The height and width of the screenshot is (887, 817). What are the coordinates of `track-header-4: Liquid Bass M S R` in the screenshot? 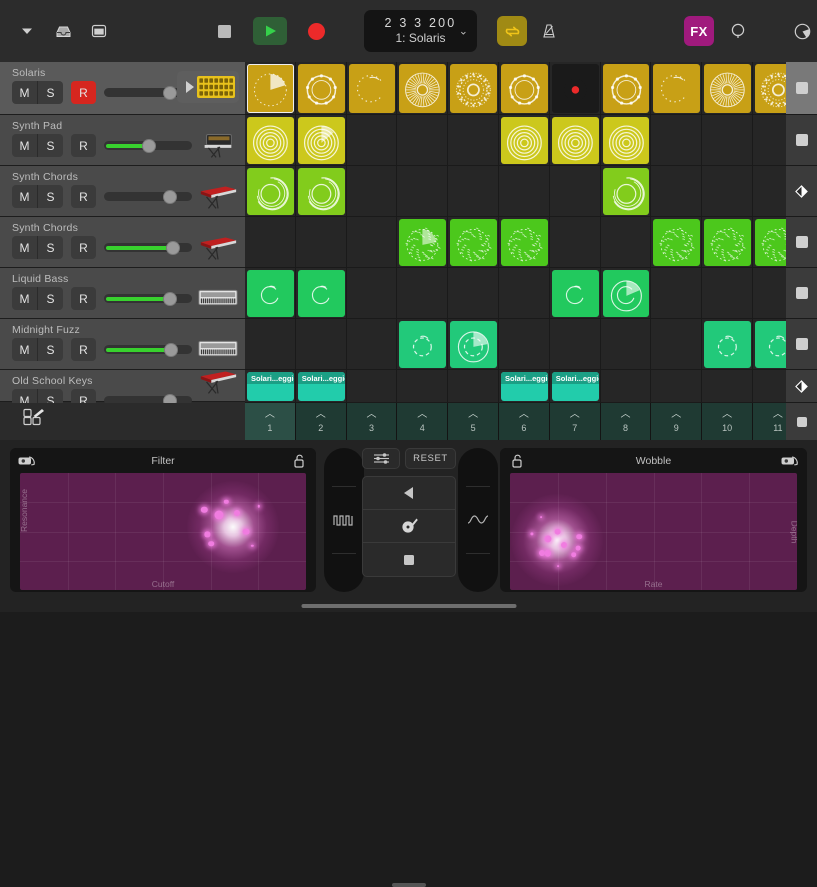 It's located at (122, 293).